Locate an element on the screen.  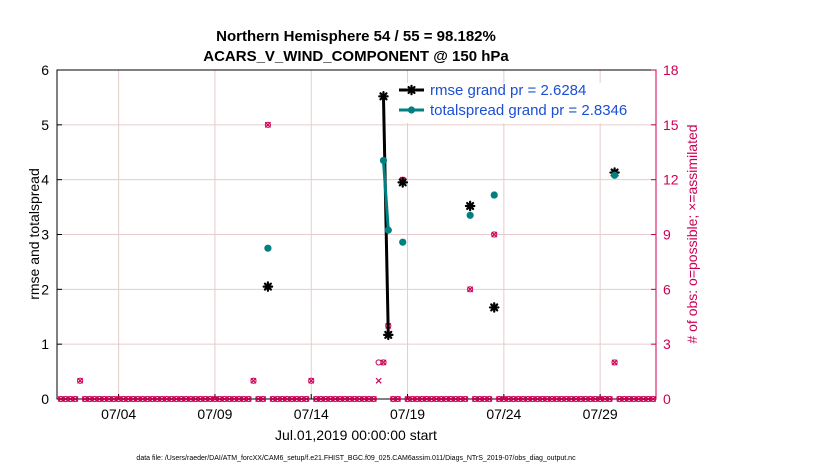
x-tick-label: 07/04 is located at coordinates (118, 414).